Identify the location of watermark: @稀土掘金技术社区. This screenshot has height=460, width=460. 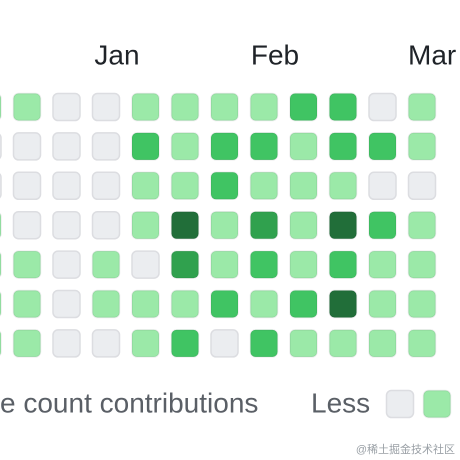
(405, 449).